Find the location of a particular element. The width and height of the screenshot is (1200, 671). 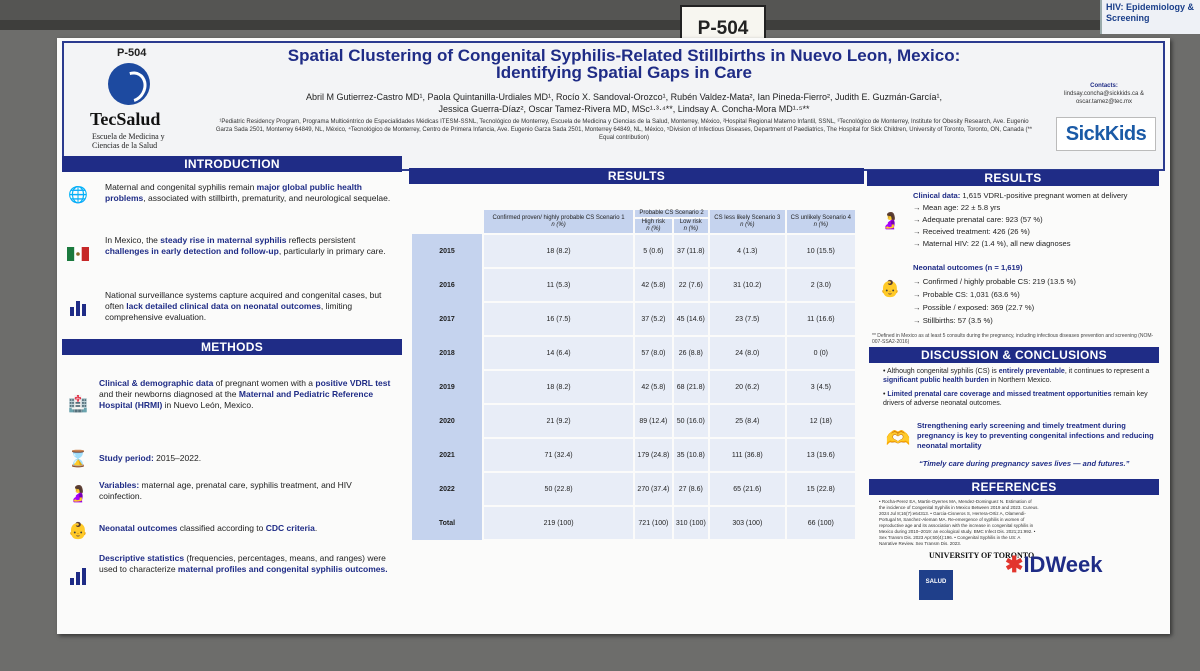

value-cell: 11 (16.6) is located at coordinates (821, 319).